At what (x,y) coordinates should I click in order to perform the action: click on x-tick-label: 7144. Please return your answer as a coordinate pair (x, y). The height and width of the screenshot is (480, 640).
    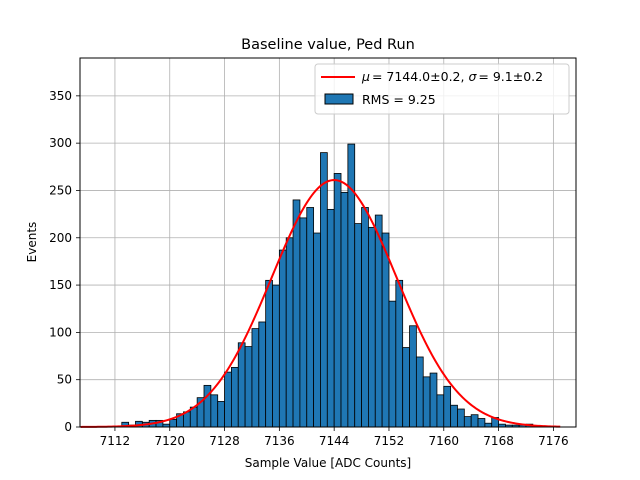
    Looking at the image, I should click on (334, 441).